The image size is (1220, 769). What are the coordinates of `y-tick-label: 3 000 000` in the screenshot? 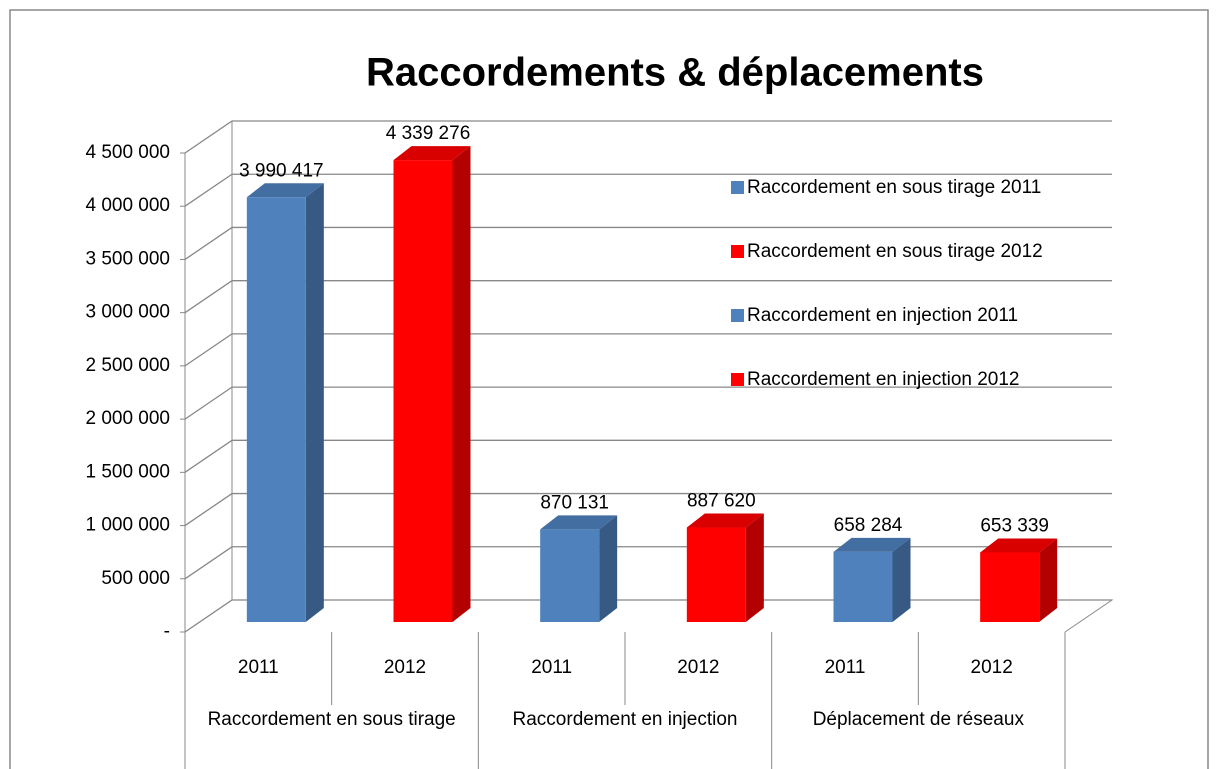 It's located at (127, 312).